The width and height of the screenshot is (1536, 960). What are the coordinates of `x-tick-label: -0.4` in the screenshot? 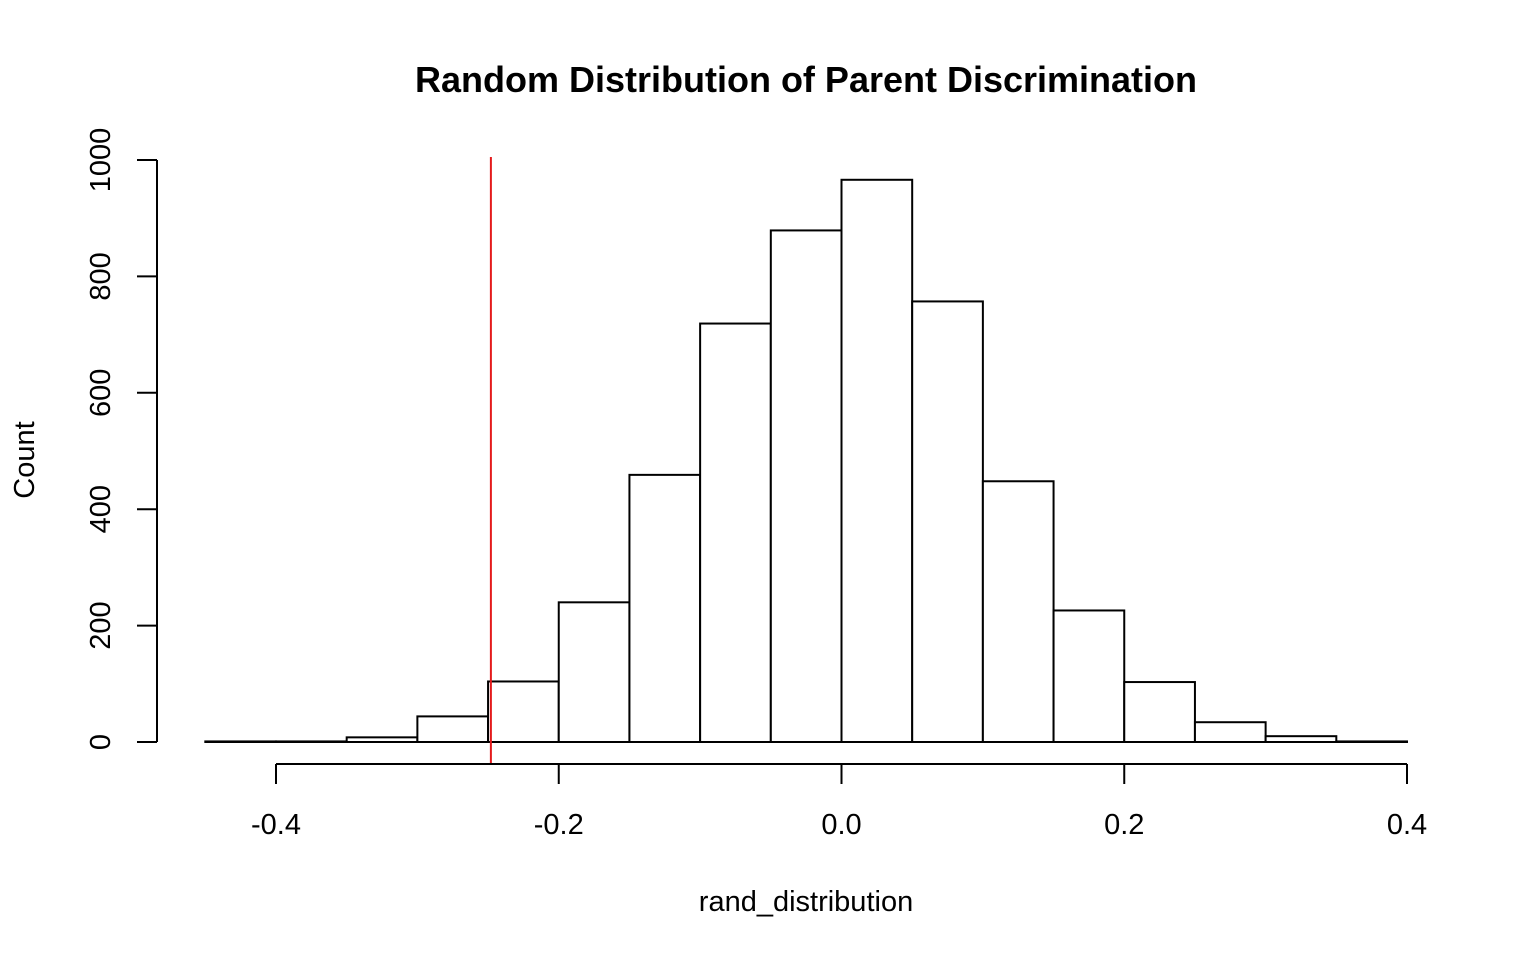 It's located at (276, 825).